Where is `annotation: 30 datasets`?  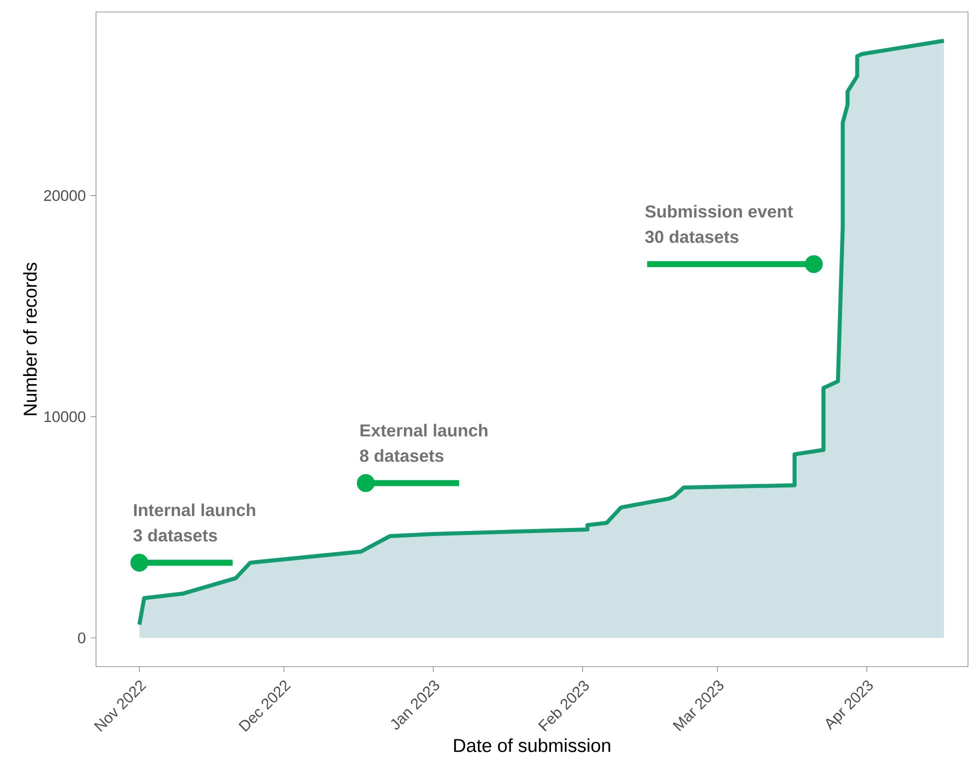 annotation: 30 datasets is located at coordinates (691, 236).